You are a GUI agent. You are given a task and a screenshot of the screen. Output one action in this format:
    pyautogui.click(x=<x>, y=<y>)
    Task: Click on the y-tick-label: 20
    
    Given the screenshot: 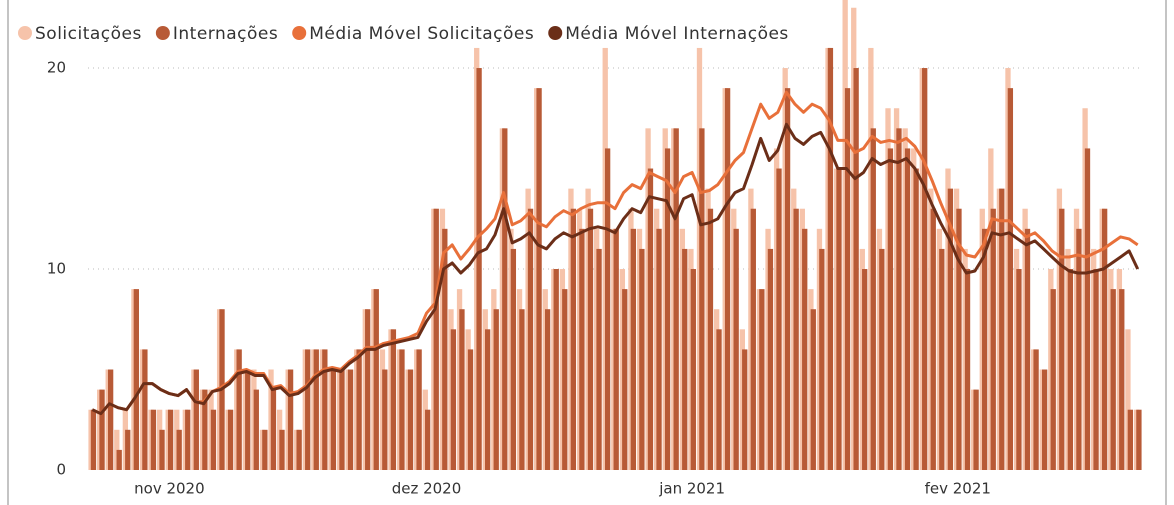 What is the action you would take?
    pyautogui.click(x=56, y=68)
    